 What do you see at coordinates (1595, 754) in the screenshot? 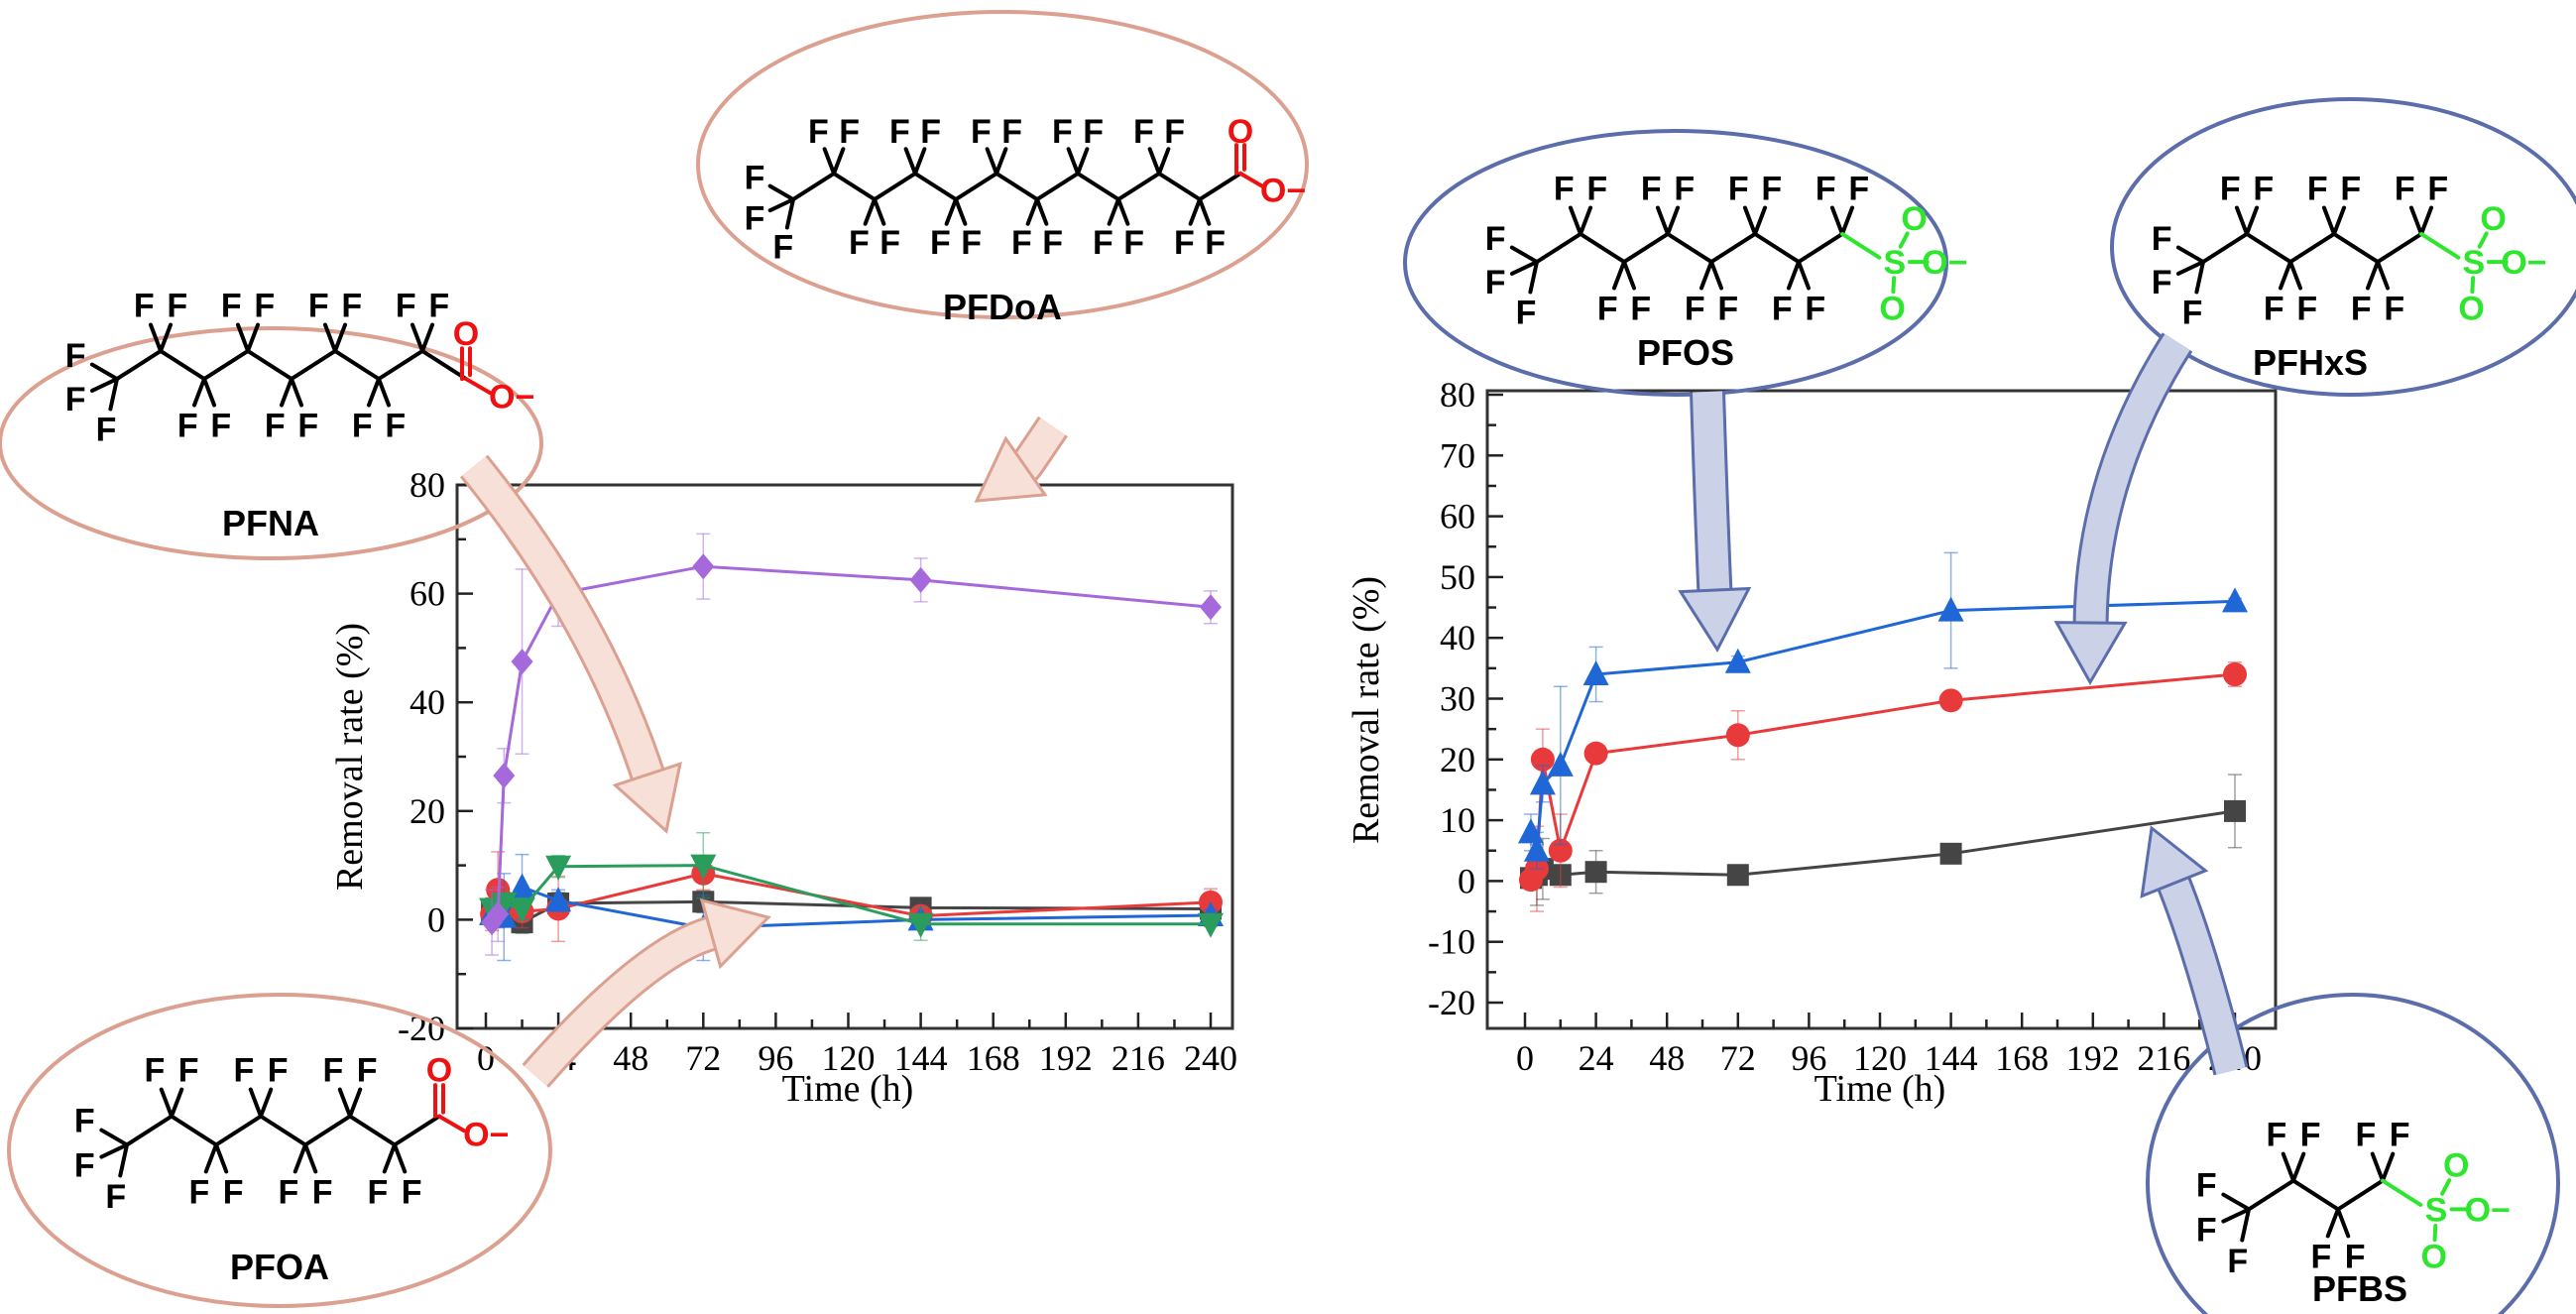
I see `data-point-circle` at bounding box center [1595, 754].